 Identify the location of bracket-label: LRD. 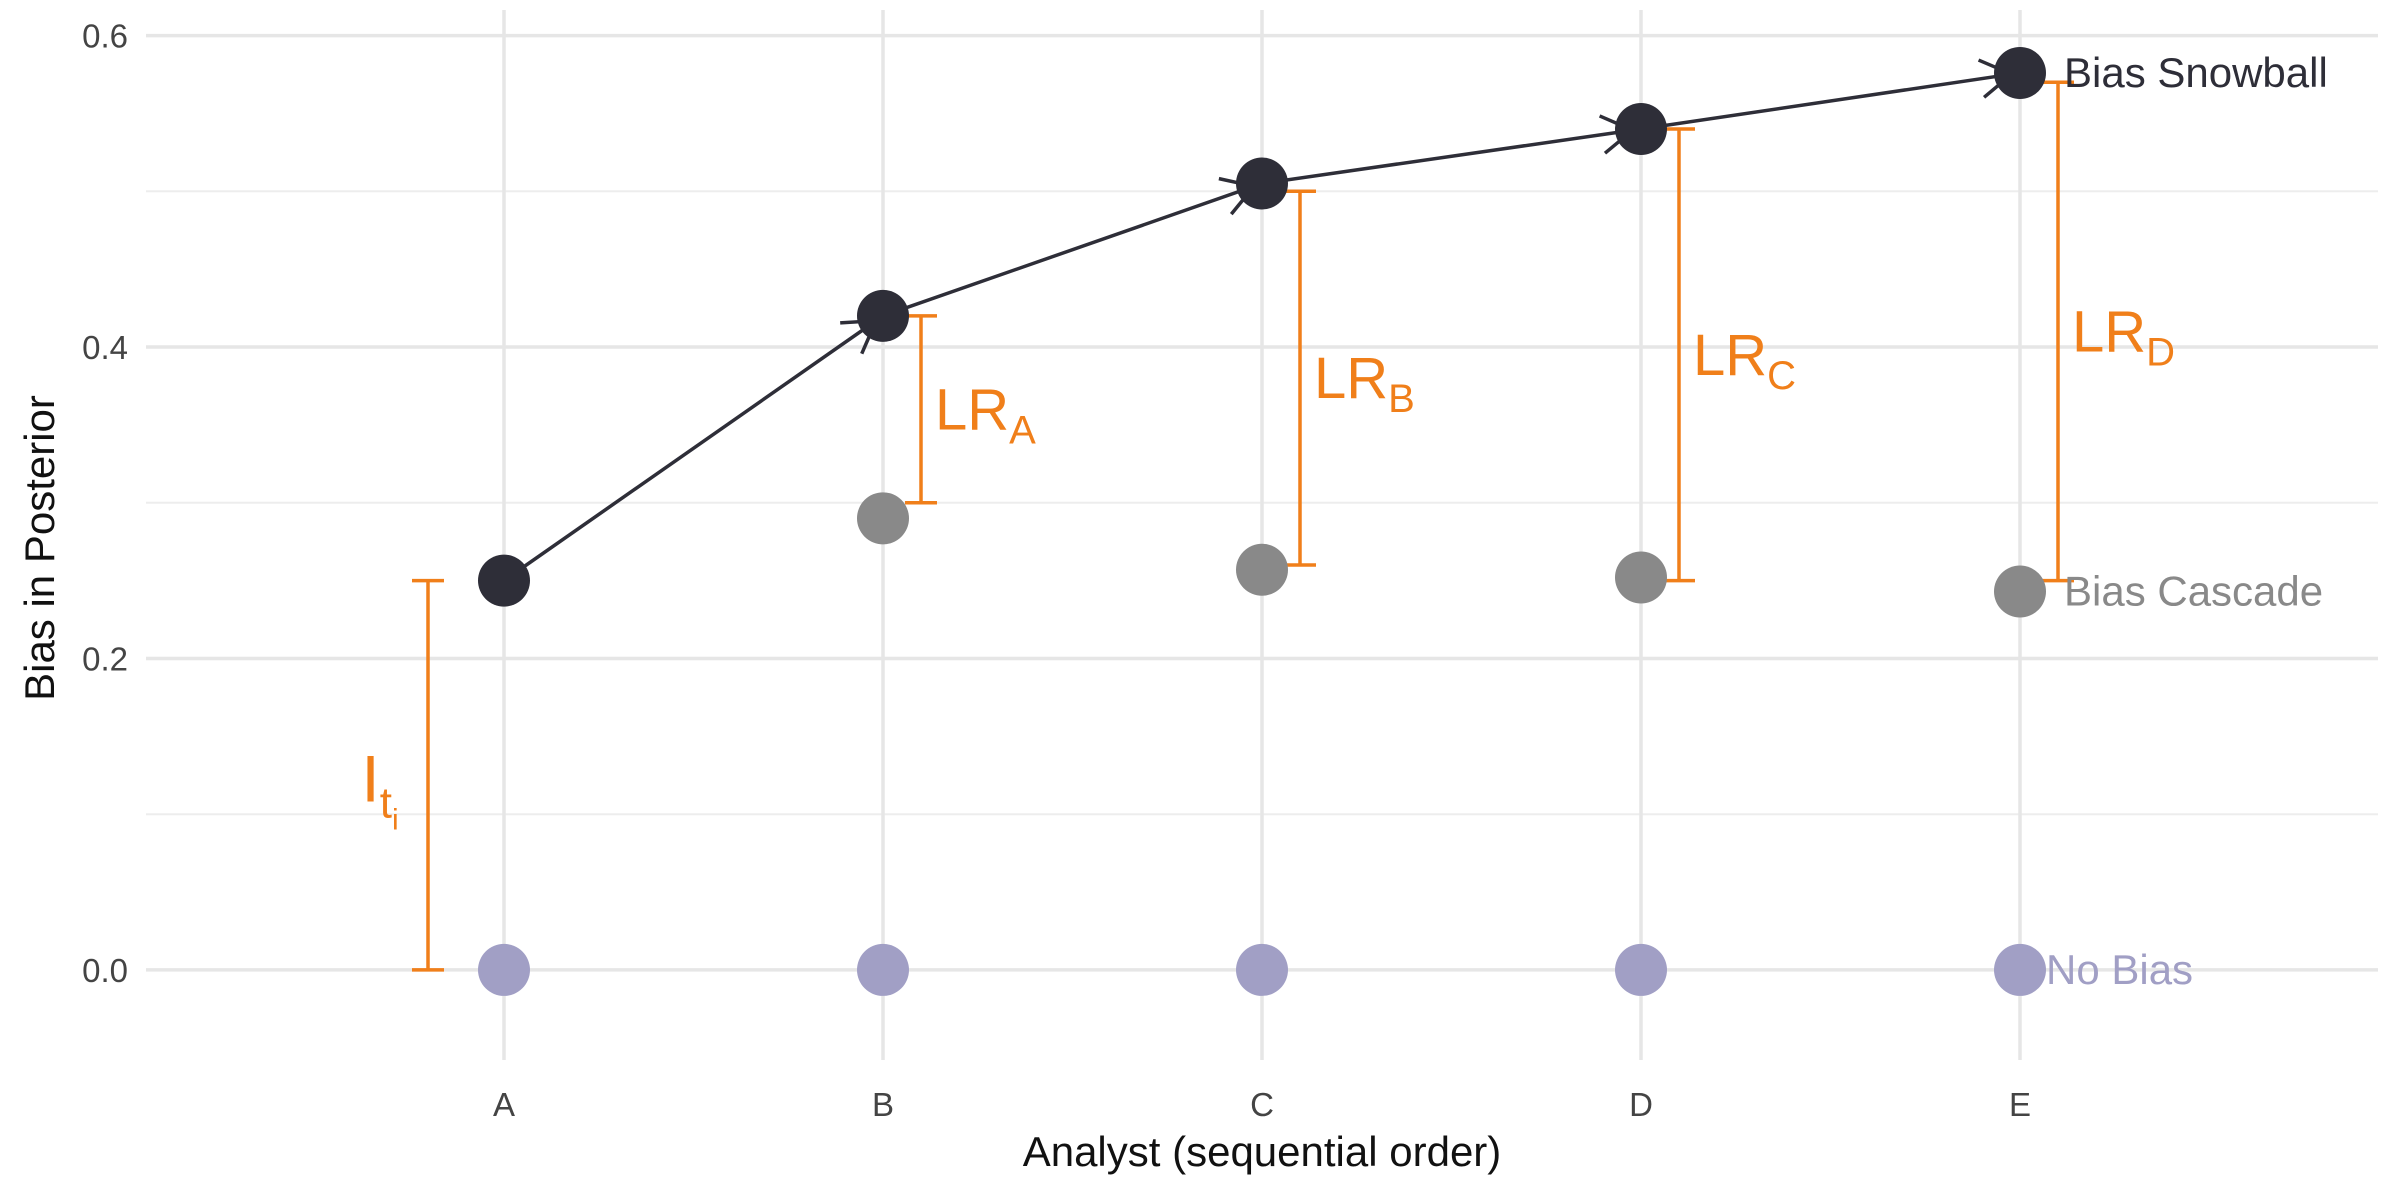
(2123, 336).